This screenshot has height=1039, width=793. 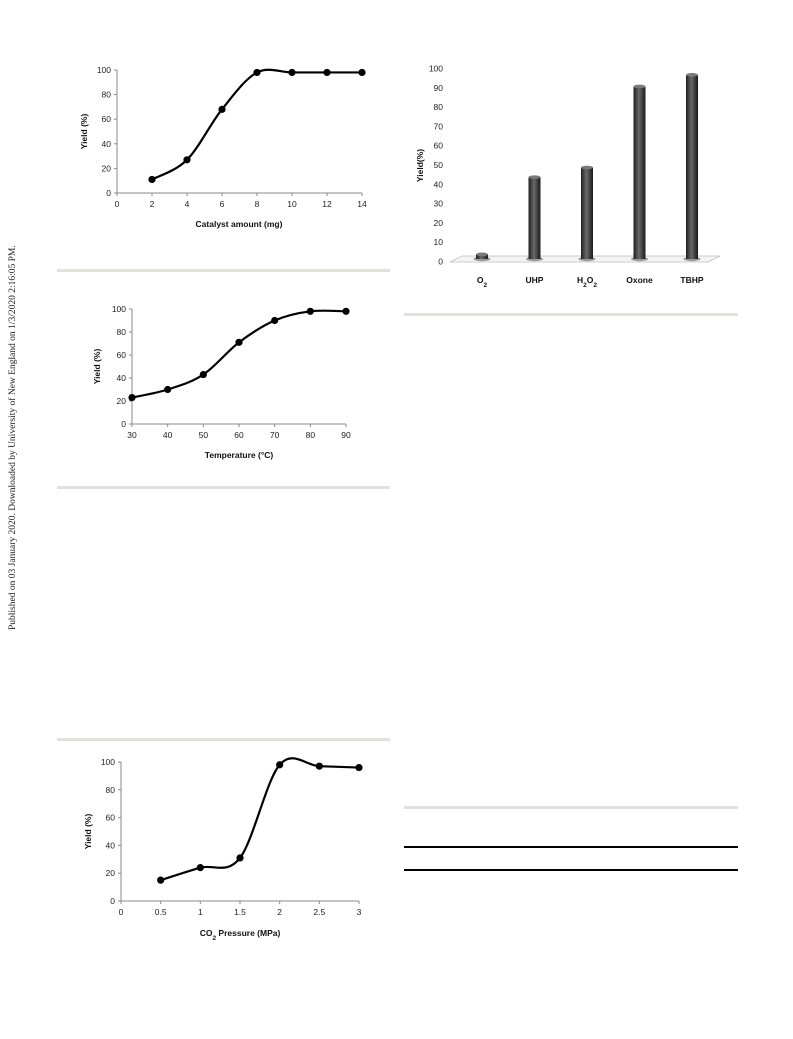 I want to click on x-tick-label: 30, so click(x=132, y=435).